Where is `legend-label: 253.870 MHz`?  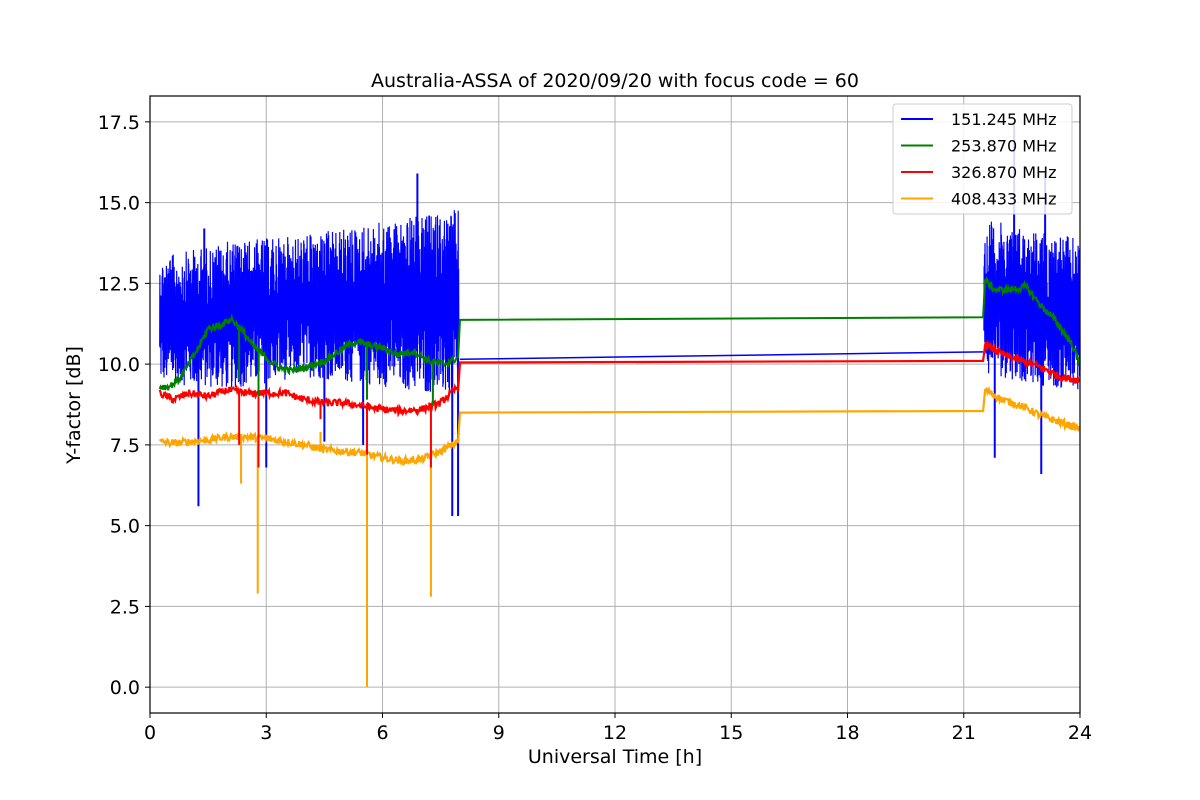 legend-label: 253.870 MHz is located at coordinates (1003, 146).